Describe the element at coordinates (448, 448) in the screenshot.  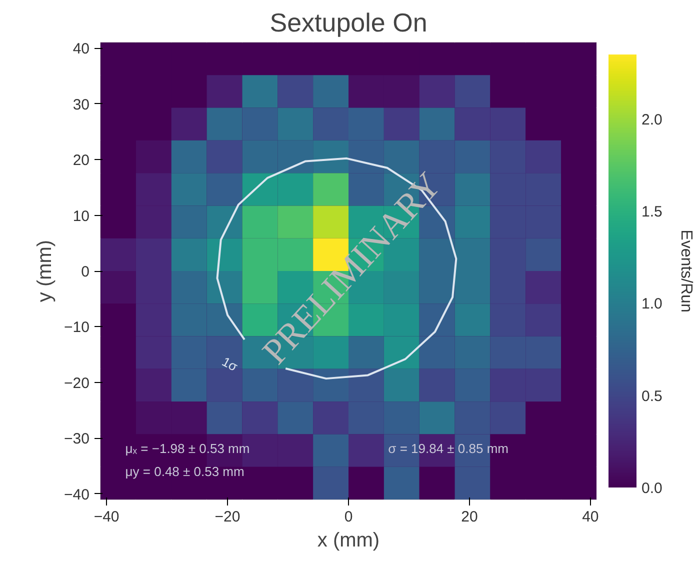
I see `annotation: σ = 19.84 ± 0.85 mm` at that location.